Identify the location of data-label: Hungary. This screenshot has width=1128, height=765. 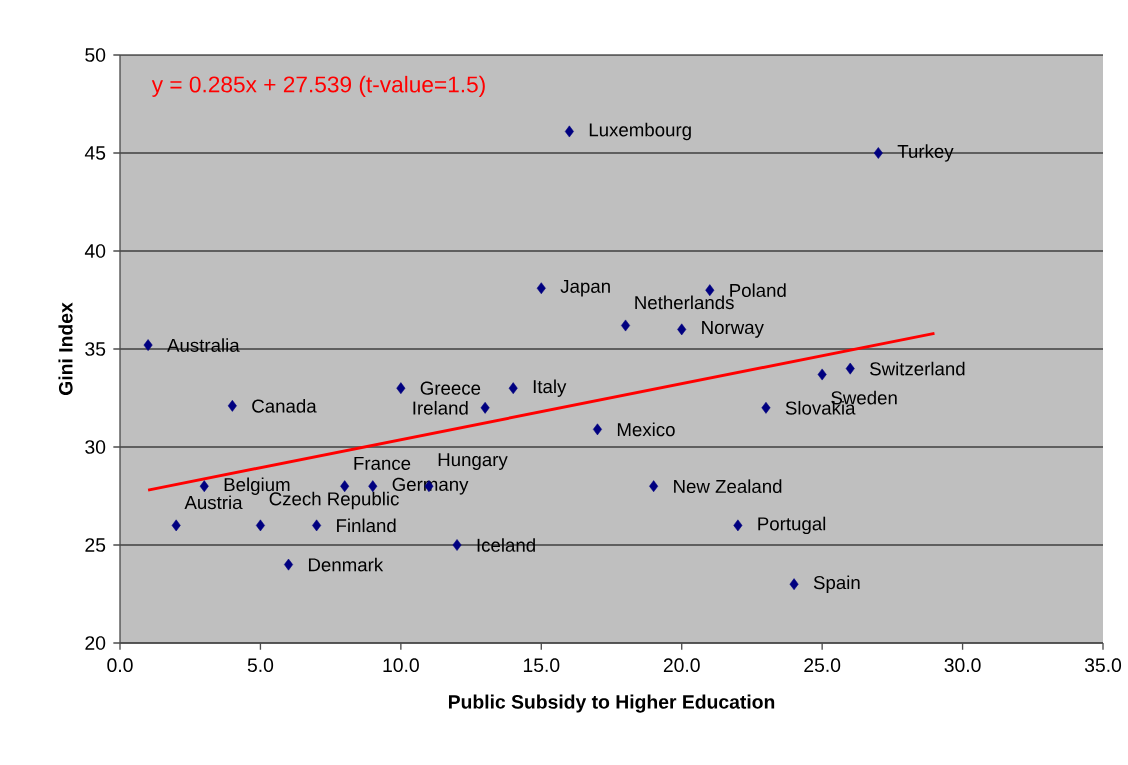
(473, 461).